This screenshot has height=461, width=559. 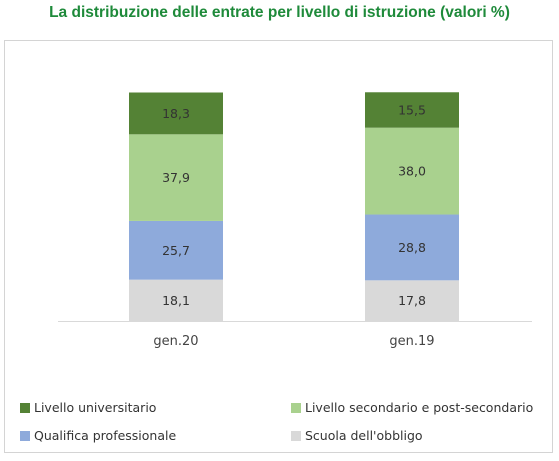 I want to click on data-label: 18,1, so click(x=176, y=300).